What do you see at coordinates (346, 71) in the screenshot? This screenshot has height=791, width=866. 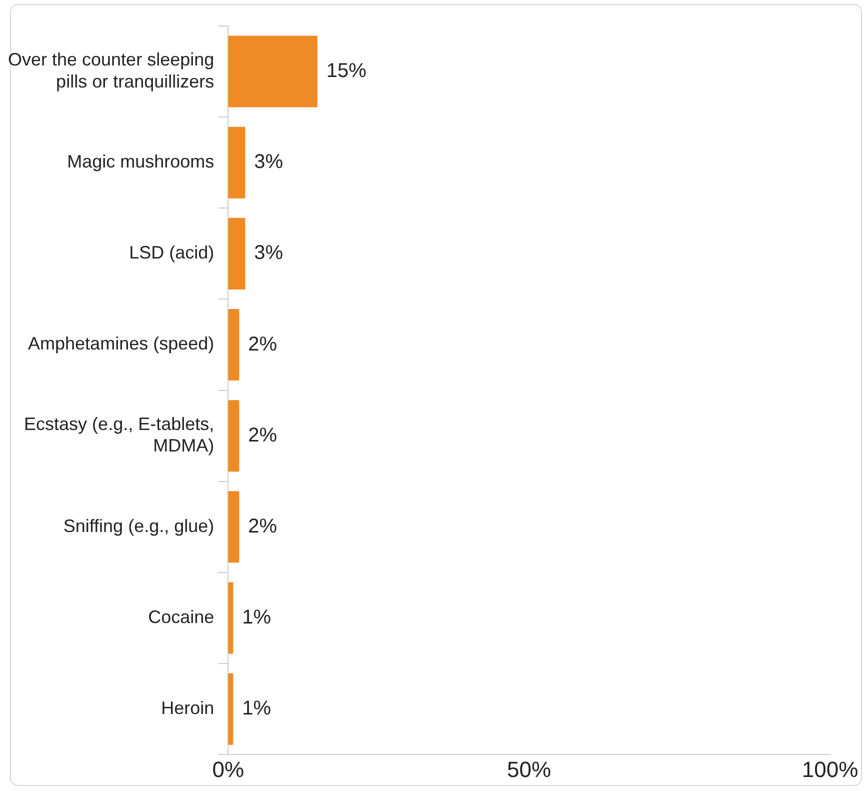 I see `data-label: 15%` at bounding box center [346, 71].